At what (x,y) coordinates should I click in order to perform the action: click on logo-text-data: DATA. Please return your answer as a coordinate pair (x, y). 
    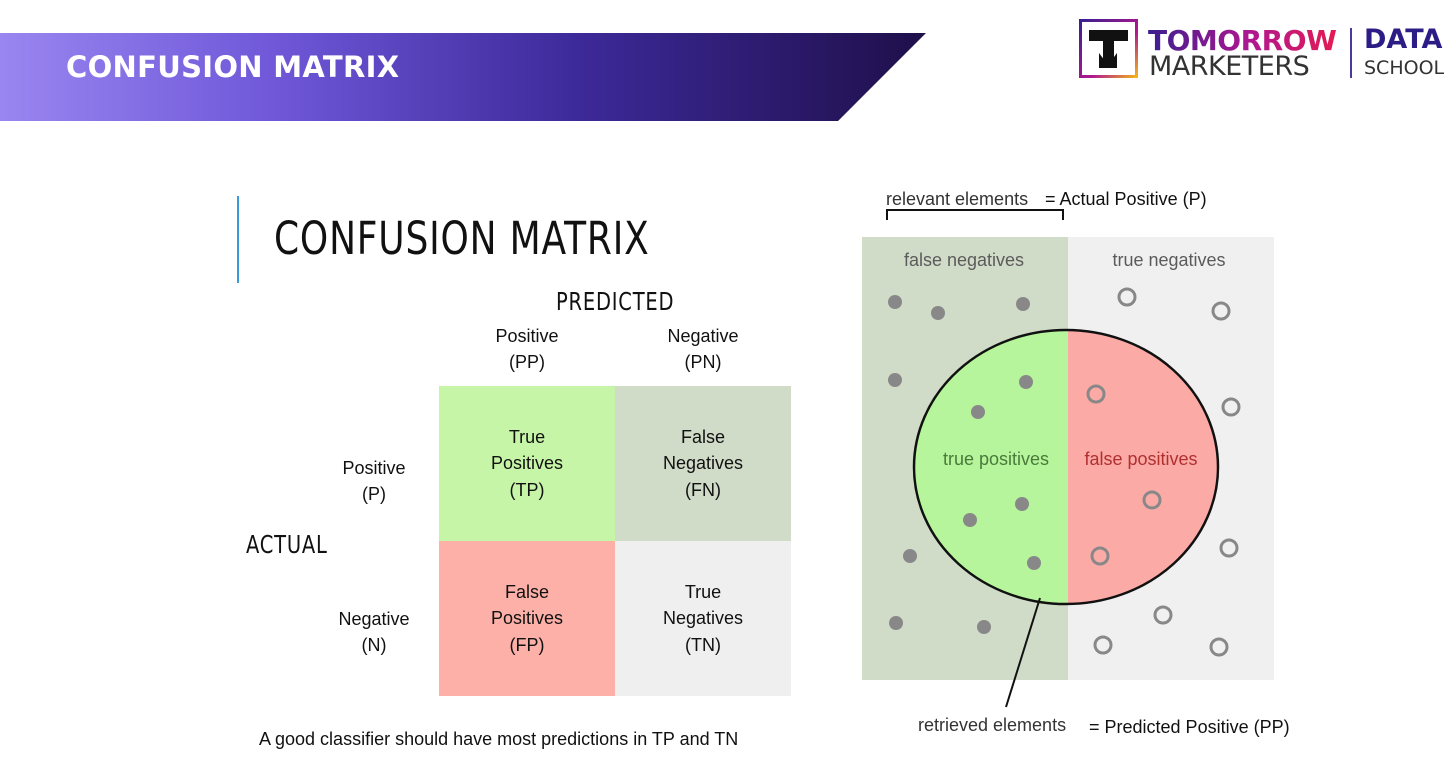
    Looking at the image, I should click on (1403, 39).